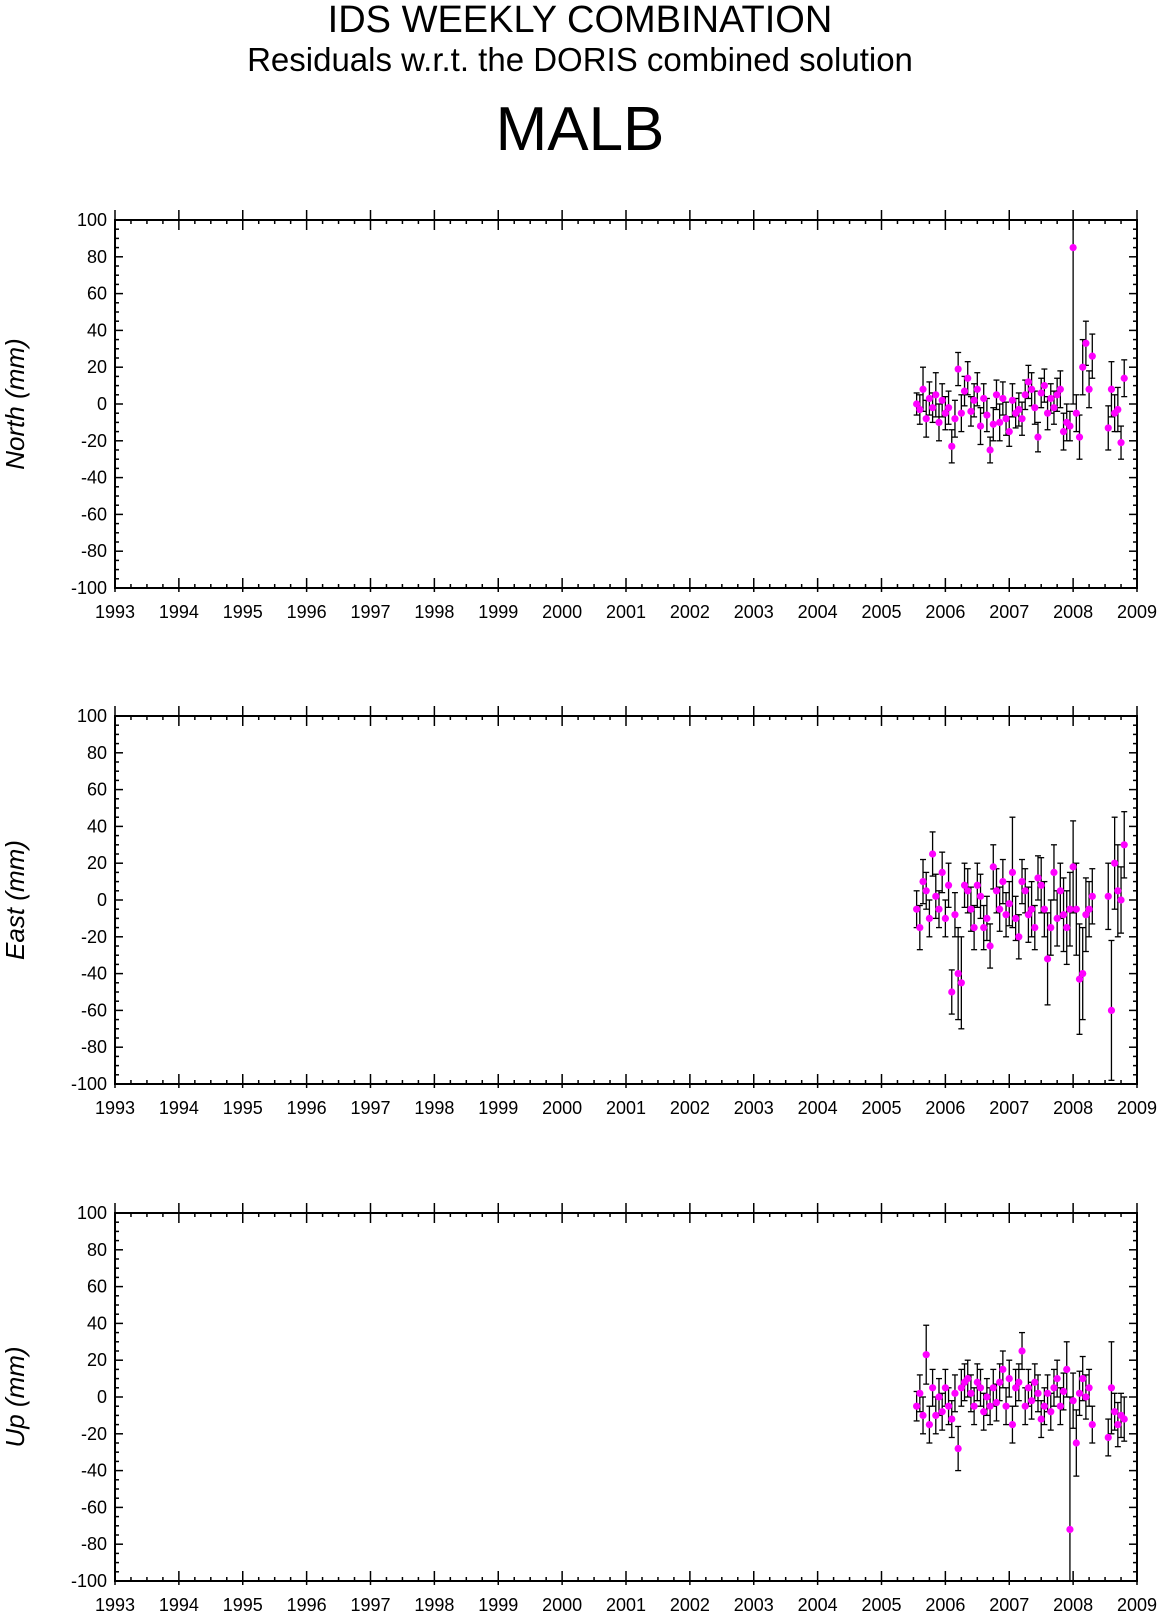 This screenshot has height=1621, width=1160. I want to click on x-tick-label: 1997, so click(370, 1605).